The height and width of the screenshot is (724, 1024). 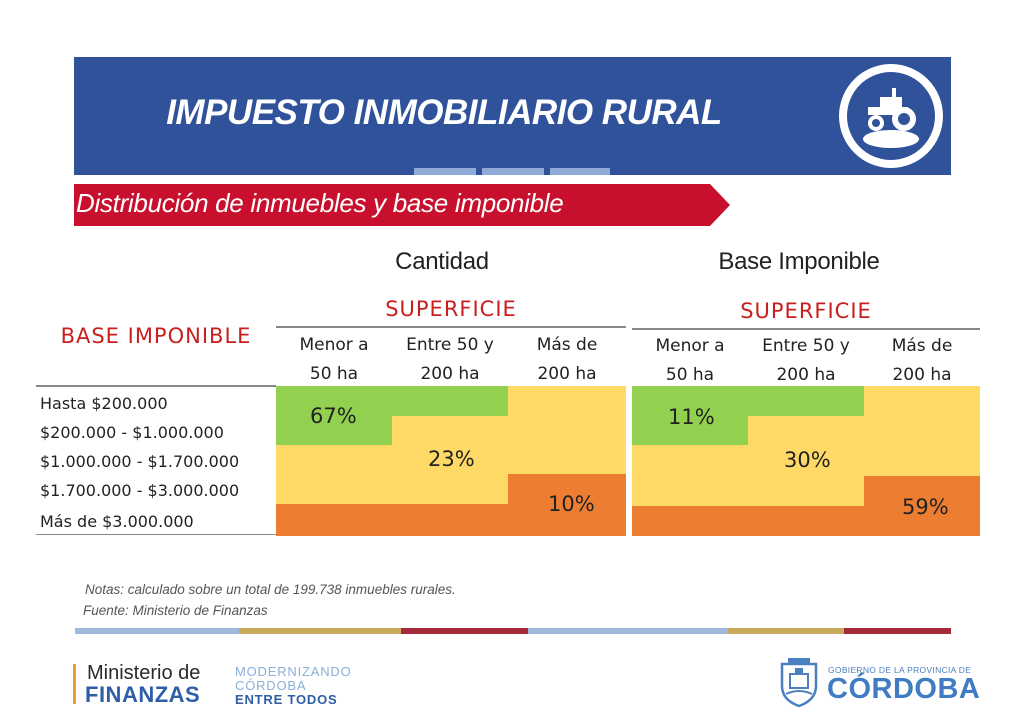 I want to click on percentage-label: 59%, so click(x=925, y=507).